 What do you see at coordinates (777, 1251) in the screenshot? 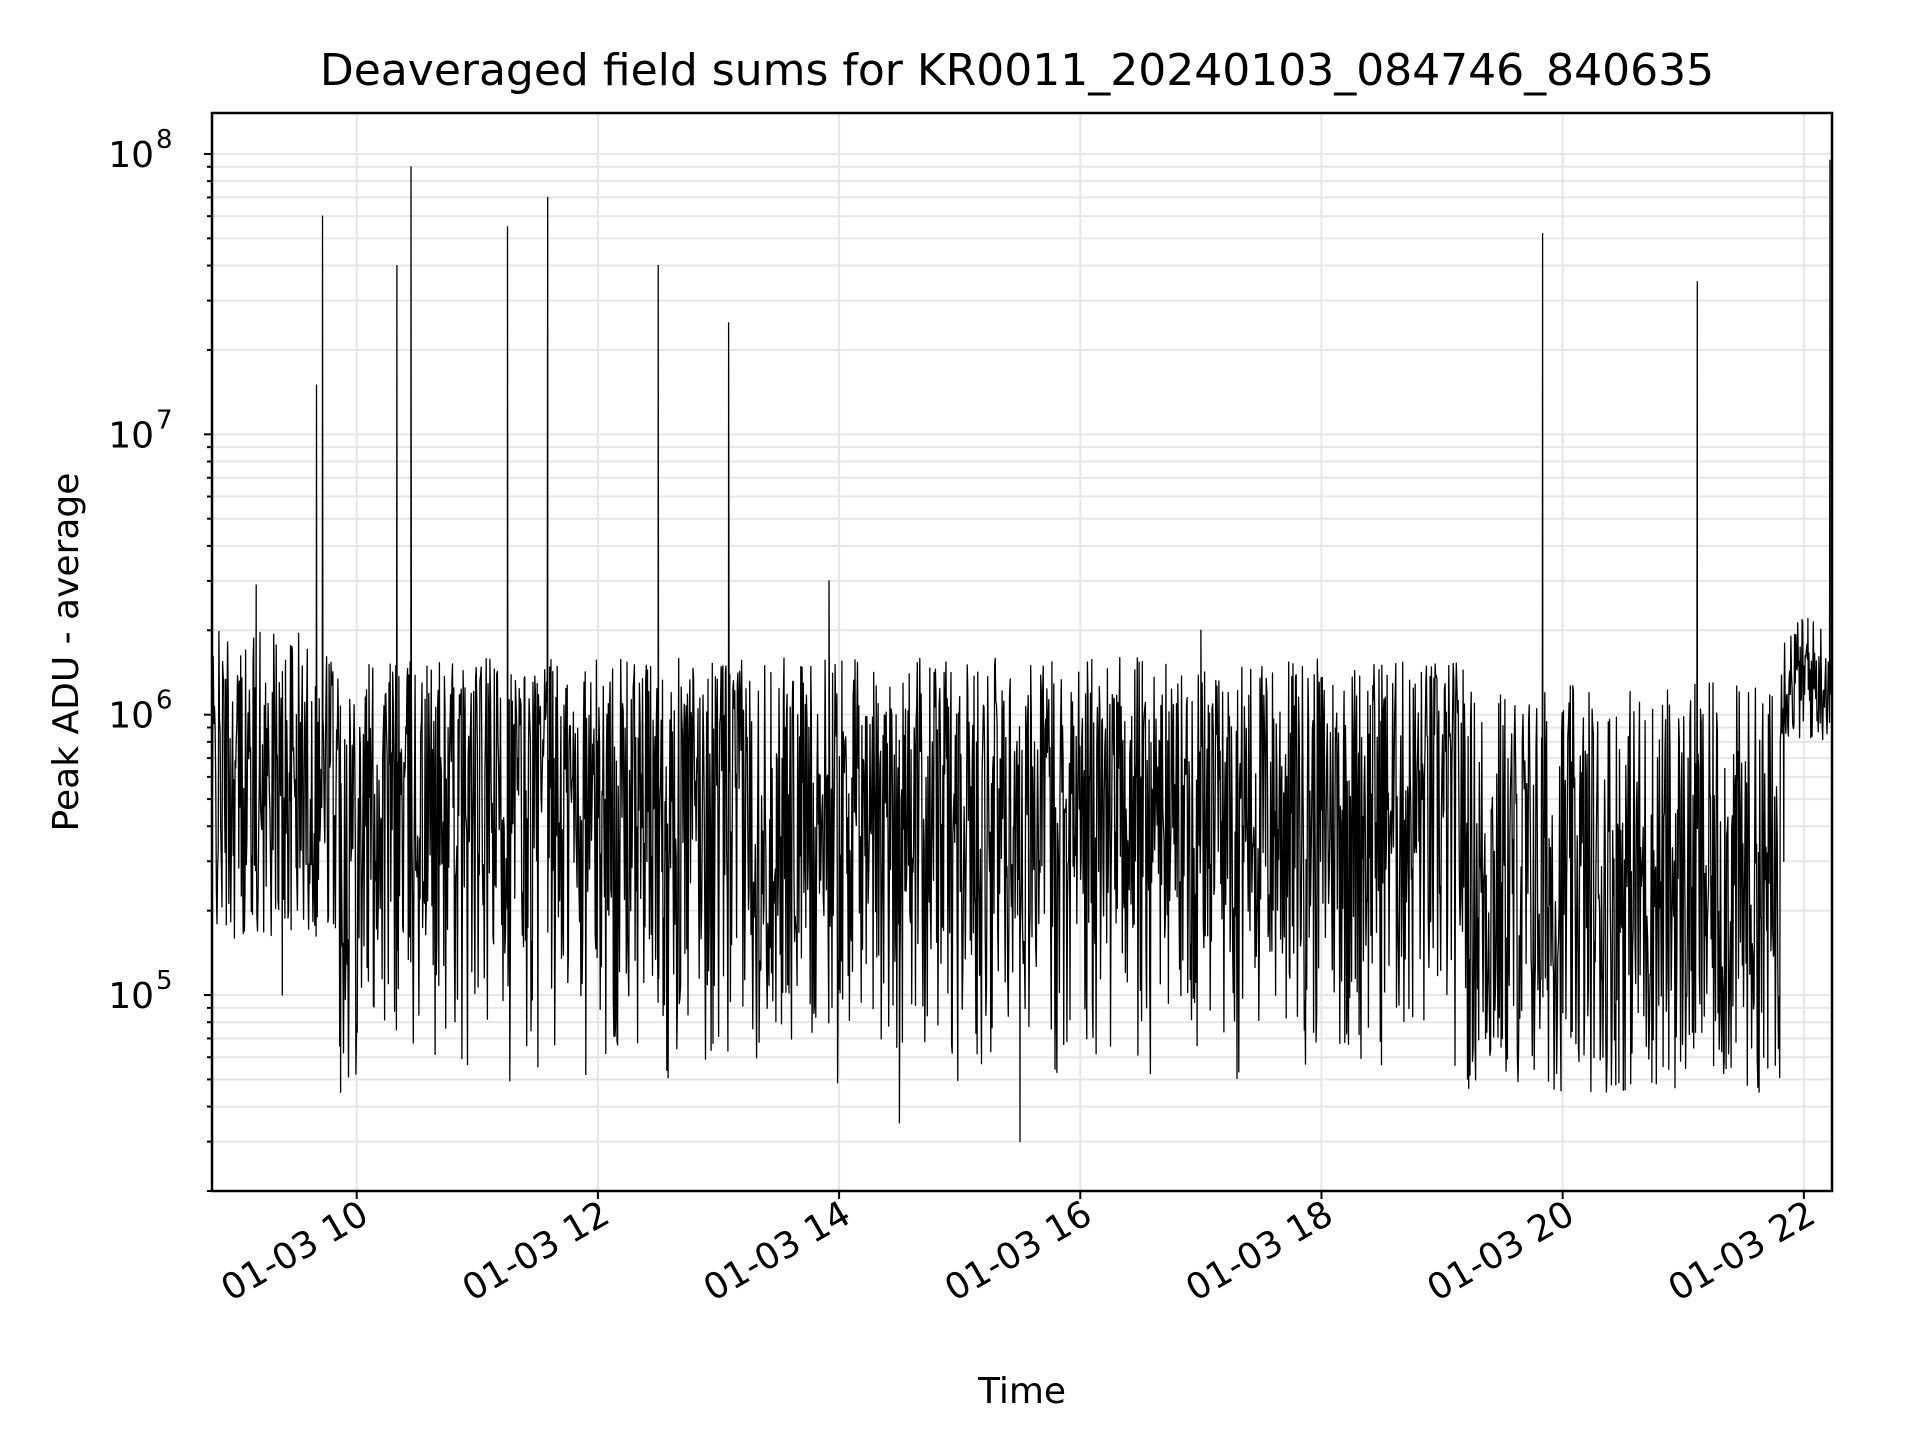
I see `x-tick-label: 01-03 14` at bounding box center [777, 1251].